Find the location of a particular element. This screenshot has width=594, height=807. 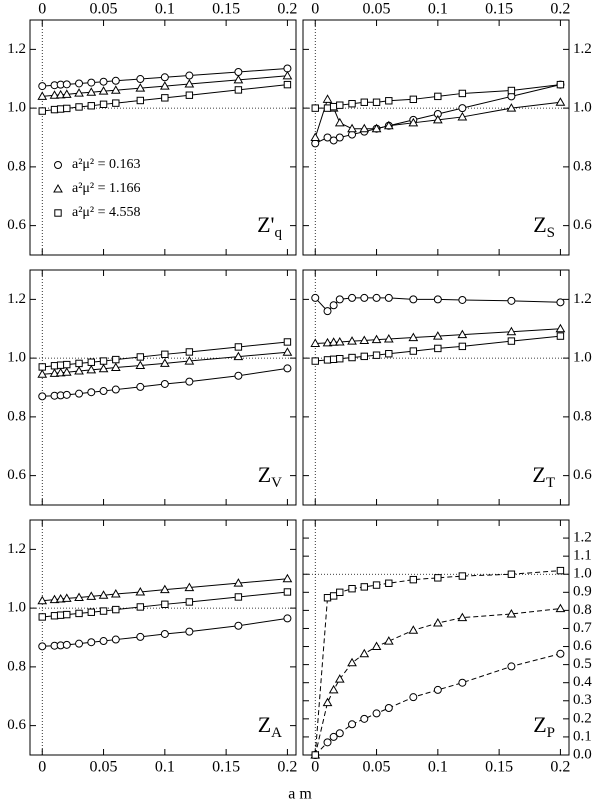

x-tick-label: 0.1 is located at coordinates (438, 9).